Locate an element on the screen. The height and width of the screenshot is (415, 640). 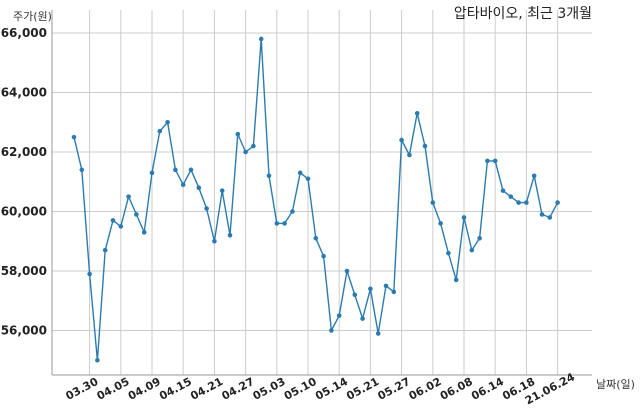
x-tick-label: 04.27 is located at coordinates (238, 389).